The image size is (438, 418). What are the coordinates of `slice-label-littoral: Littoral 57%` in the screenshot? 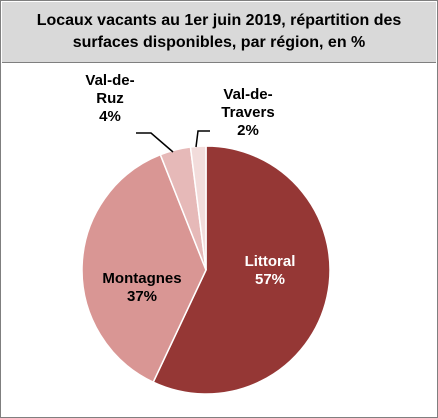 It's located at (270, 270).